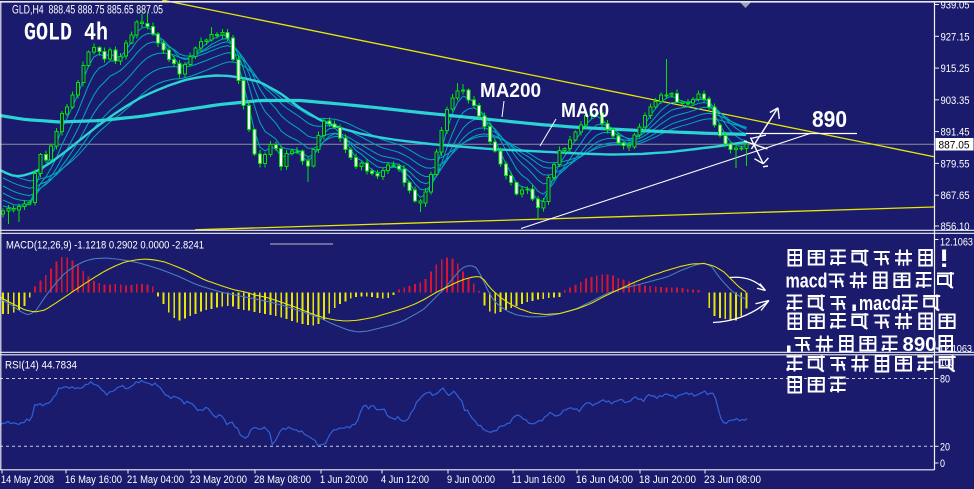 This screenshot has height=489, width=974. Describe the element at coordinates (604, 480) in the screenshot. I see `svg-text: 16 Jun 04:00` at that location.